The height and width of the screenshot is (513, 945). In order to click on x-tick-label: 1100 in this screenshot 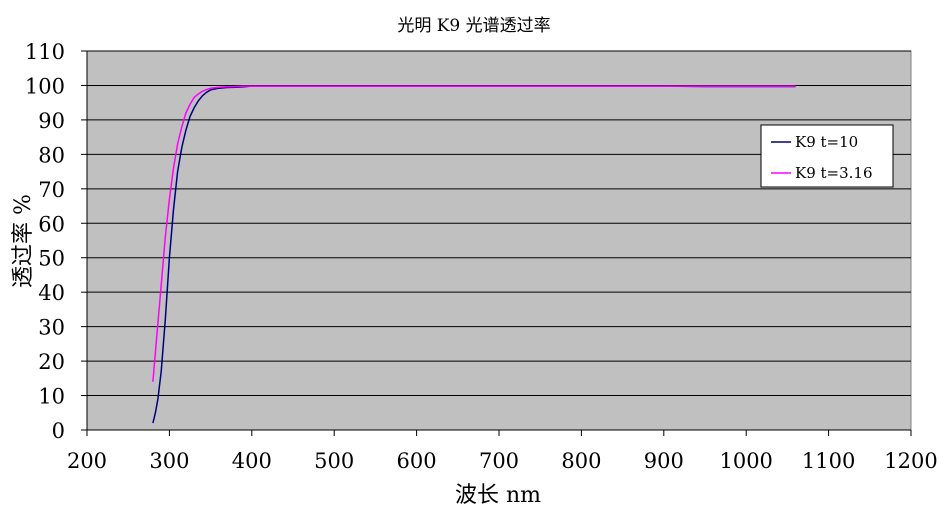, I will do `click(828, 461)`.